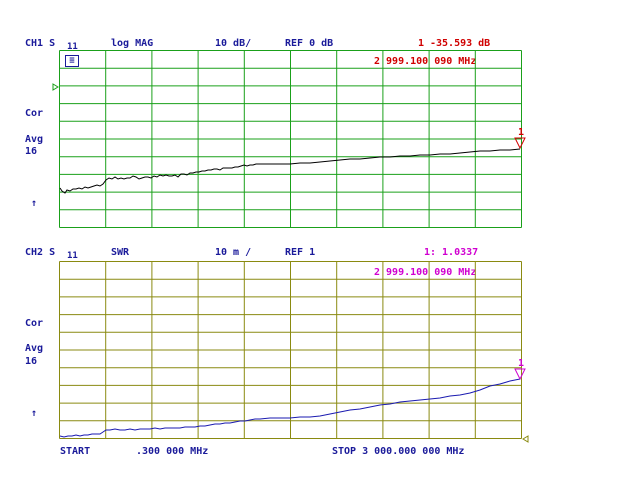  What do you see at coordinates (34, 413) in the screenshot?
I see `ch2-ref-position-arrow: ↑` at bounding box center [34, 413].